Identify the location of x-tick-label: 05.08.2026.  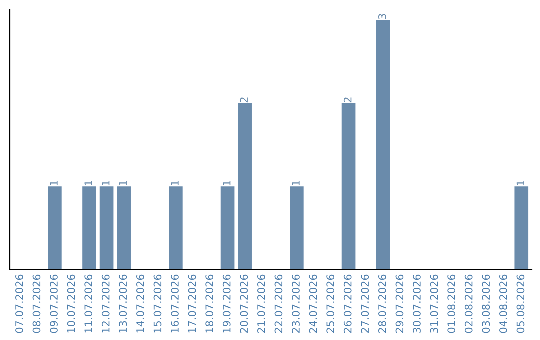
(520, 304).